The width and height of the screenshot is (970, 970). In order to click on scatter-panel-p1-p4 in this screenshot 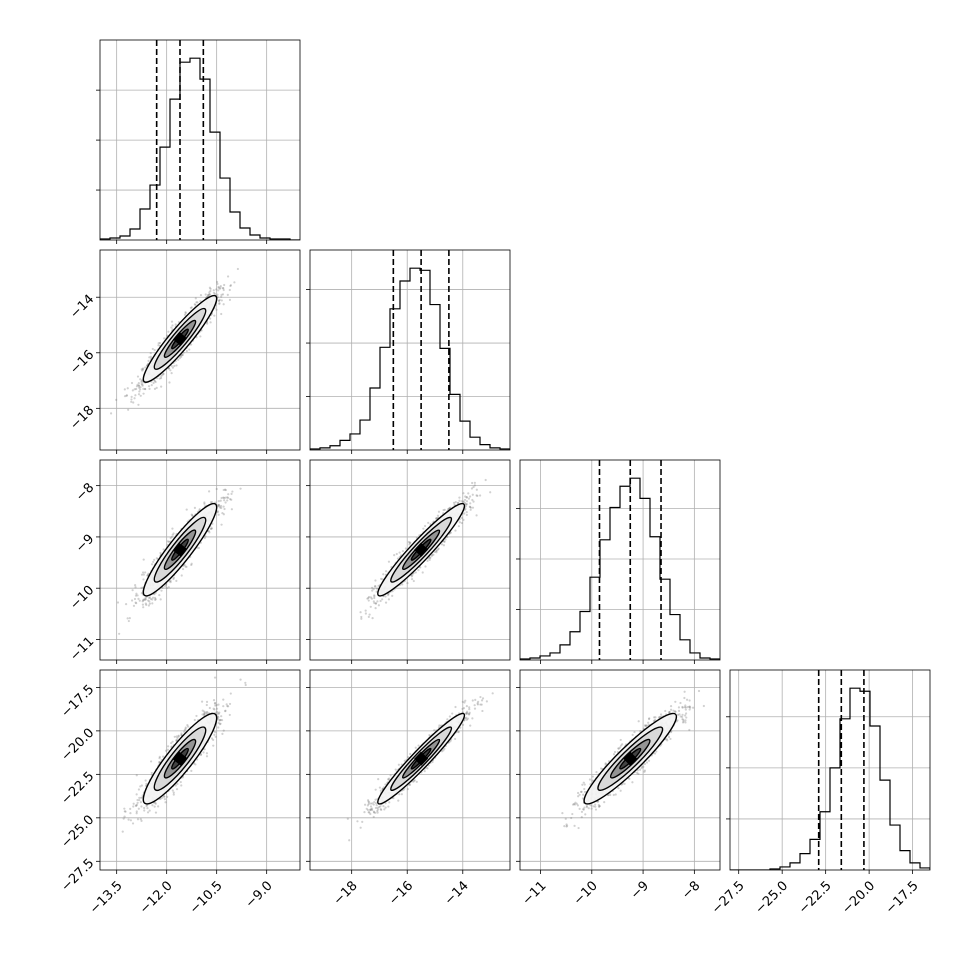, I will do `click(198, 771)`.